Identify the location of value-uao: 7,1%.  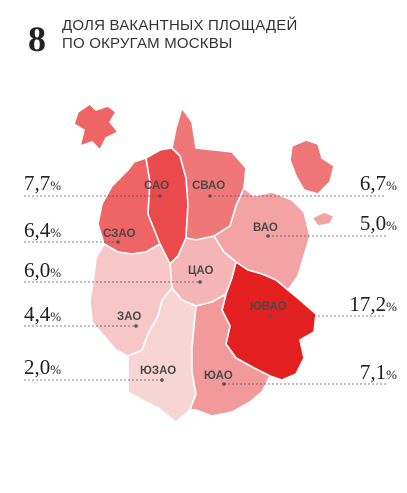
(378, 372).